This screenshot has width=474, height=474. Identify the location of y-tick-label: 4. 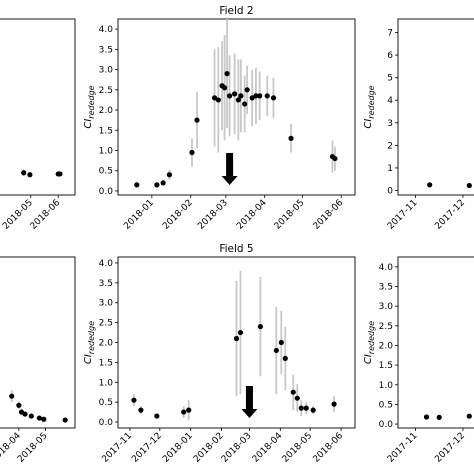
(390, 101).